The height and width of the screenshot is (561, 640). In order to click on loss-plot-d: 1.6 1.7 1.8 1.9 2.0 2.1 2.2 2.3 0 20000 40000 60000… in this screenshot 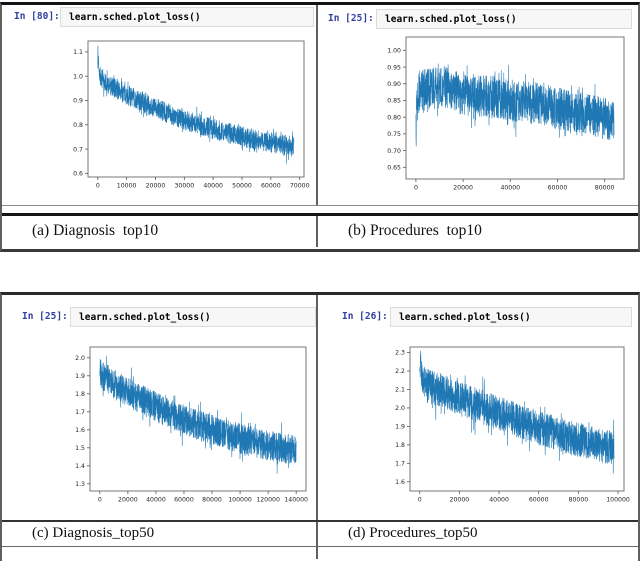, I will do `click(512, 425)`.